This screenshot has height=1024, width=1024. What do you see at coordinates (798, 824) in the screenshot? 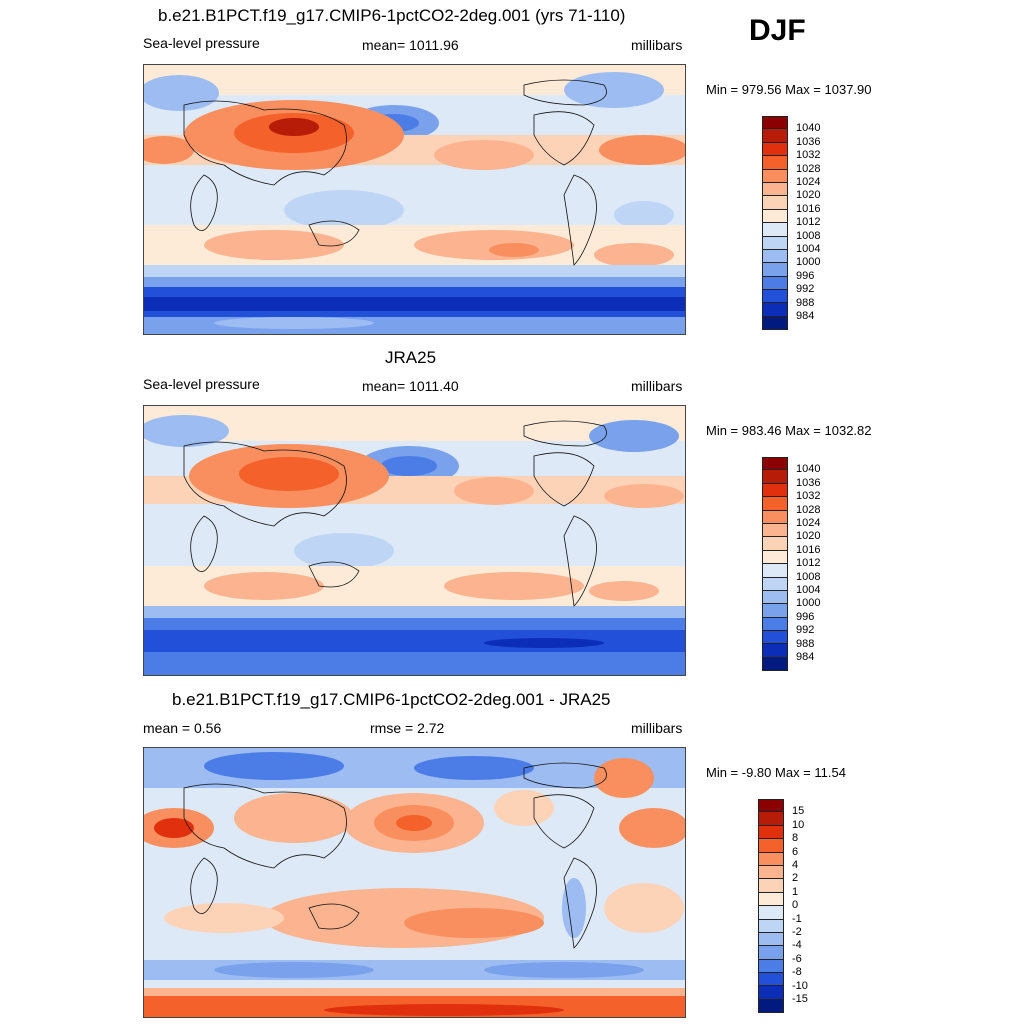
I see `colorbar-tick-label: 10` at bounding box center [798, 824].